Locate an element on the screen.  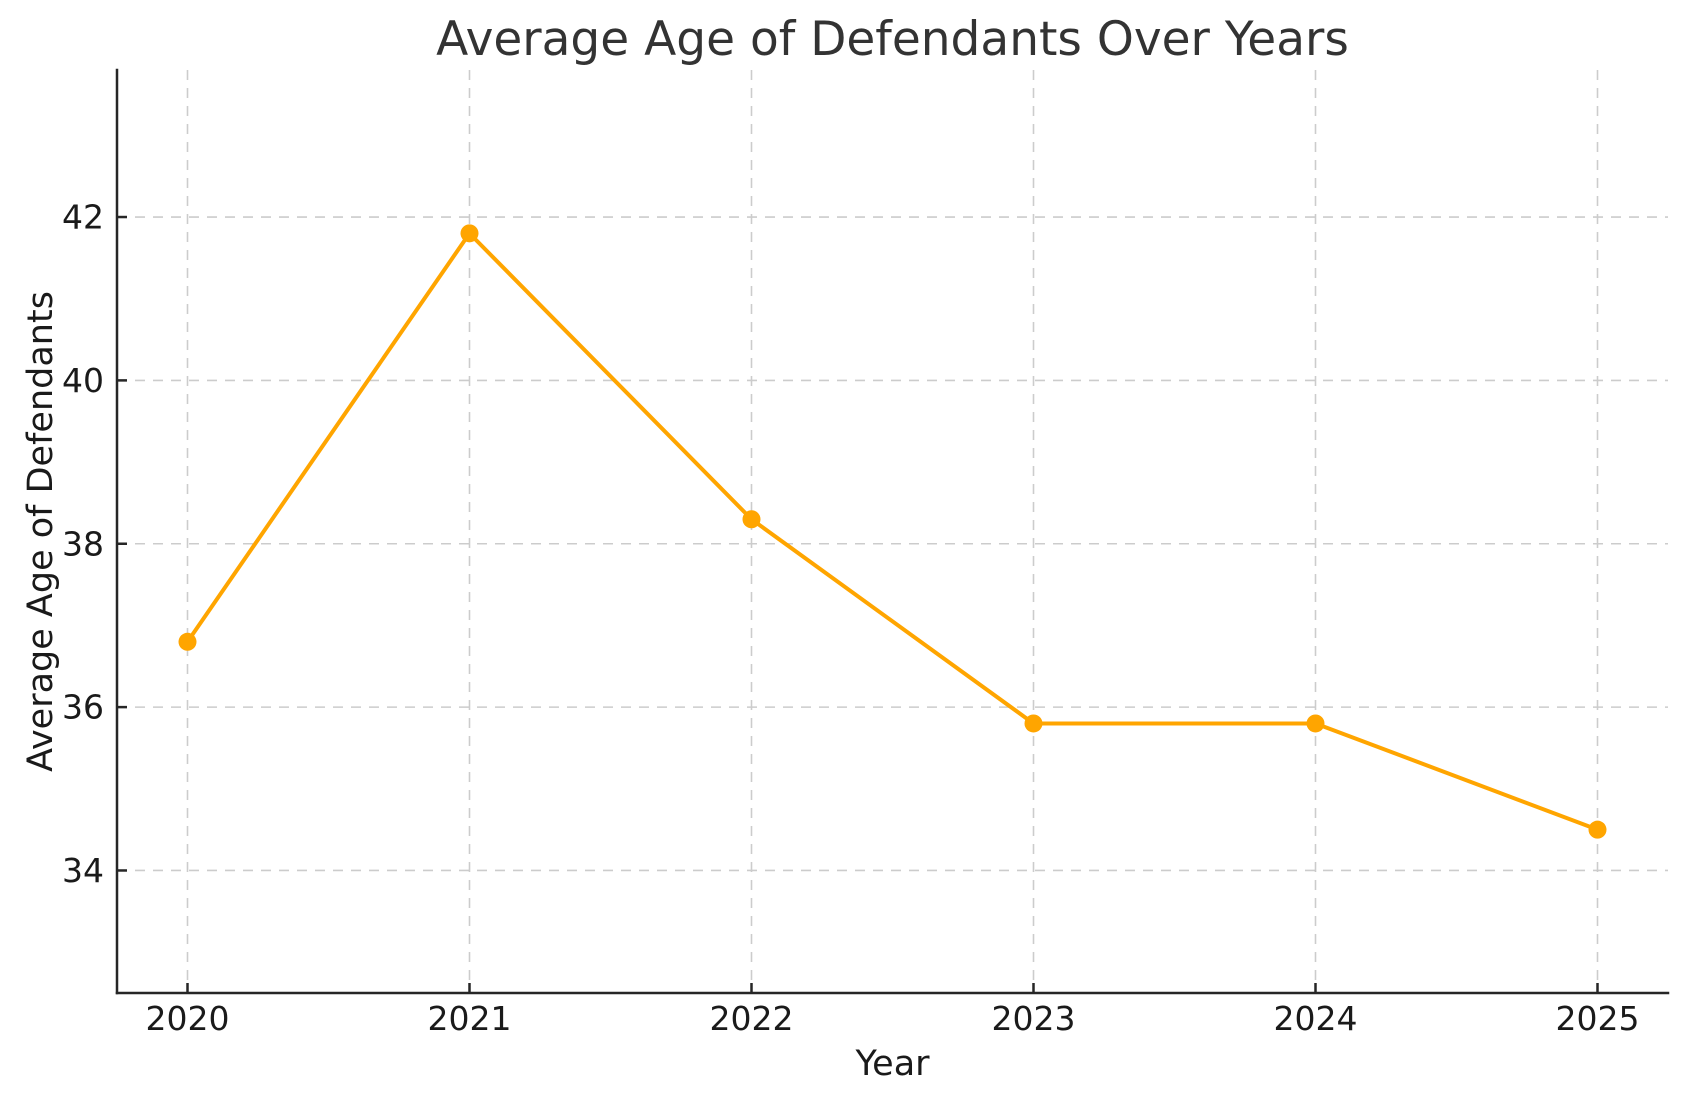
y-tick-label: 40 is located at coordinates (83, 380).